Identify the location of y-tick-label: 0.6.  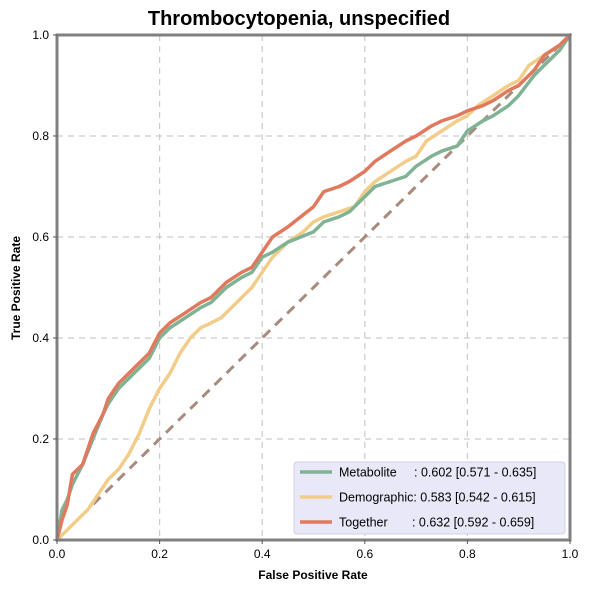
(40, 237).